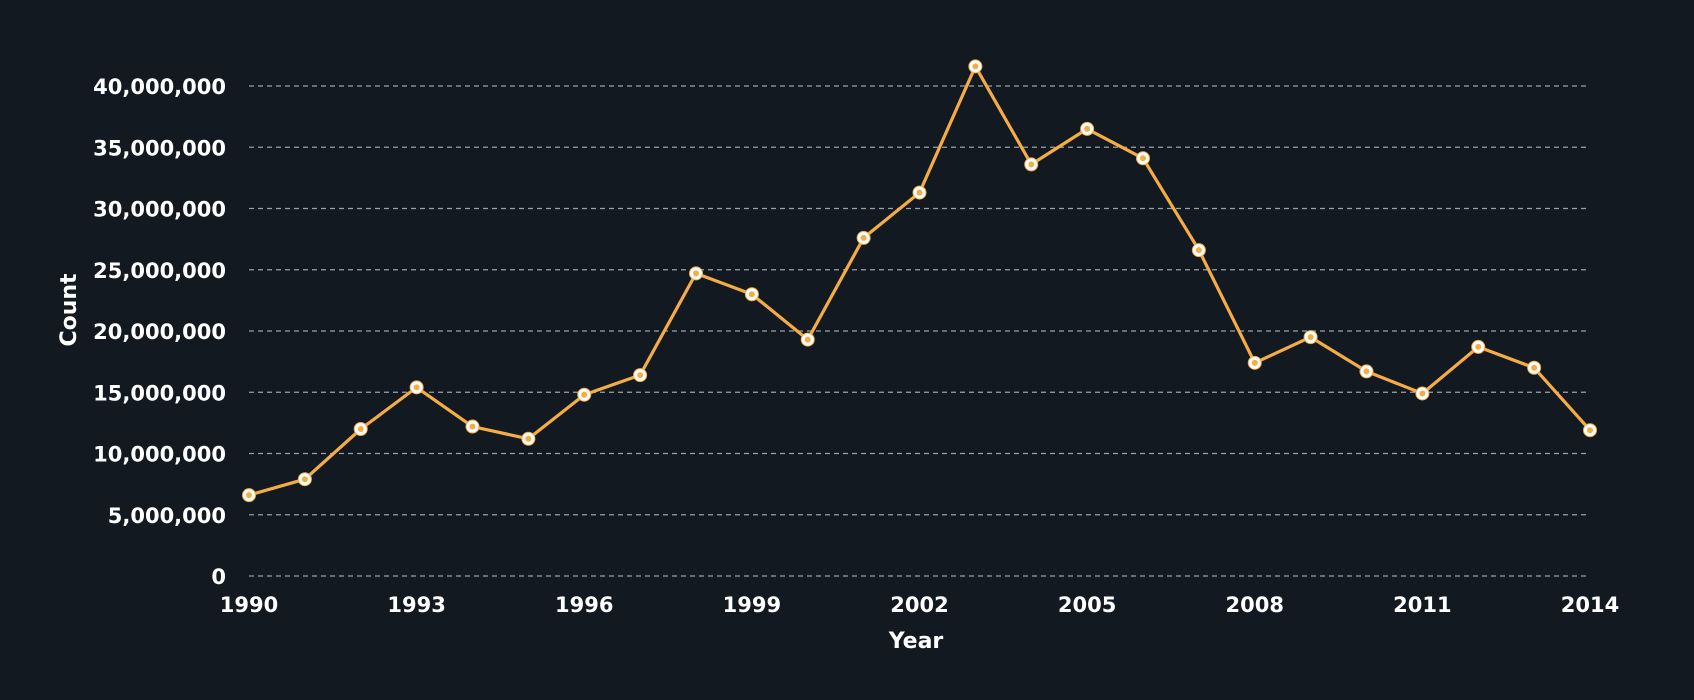 The width and height of the screenshot is (1694, 700). What do you see at coordinates (159, 455) in the screenshot?
I see `y-tick-label: 10,000,000` at bounding box center [159, 455].